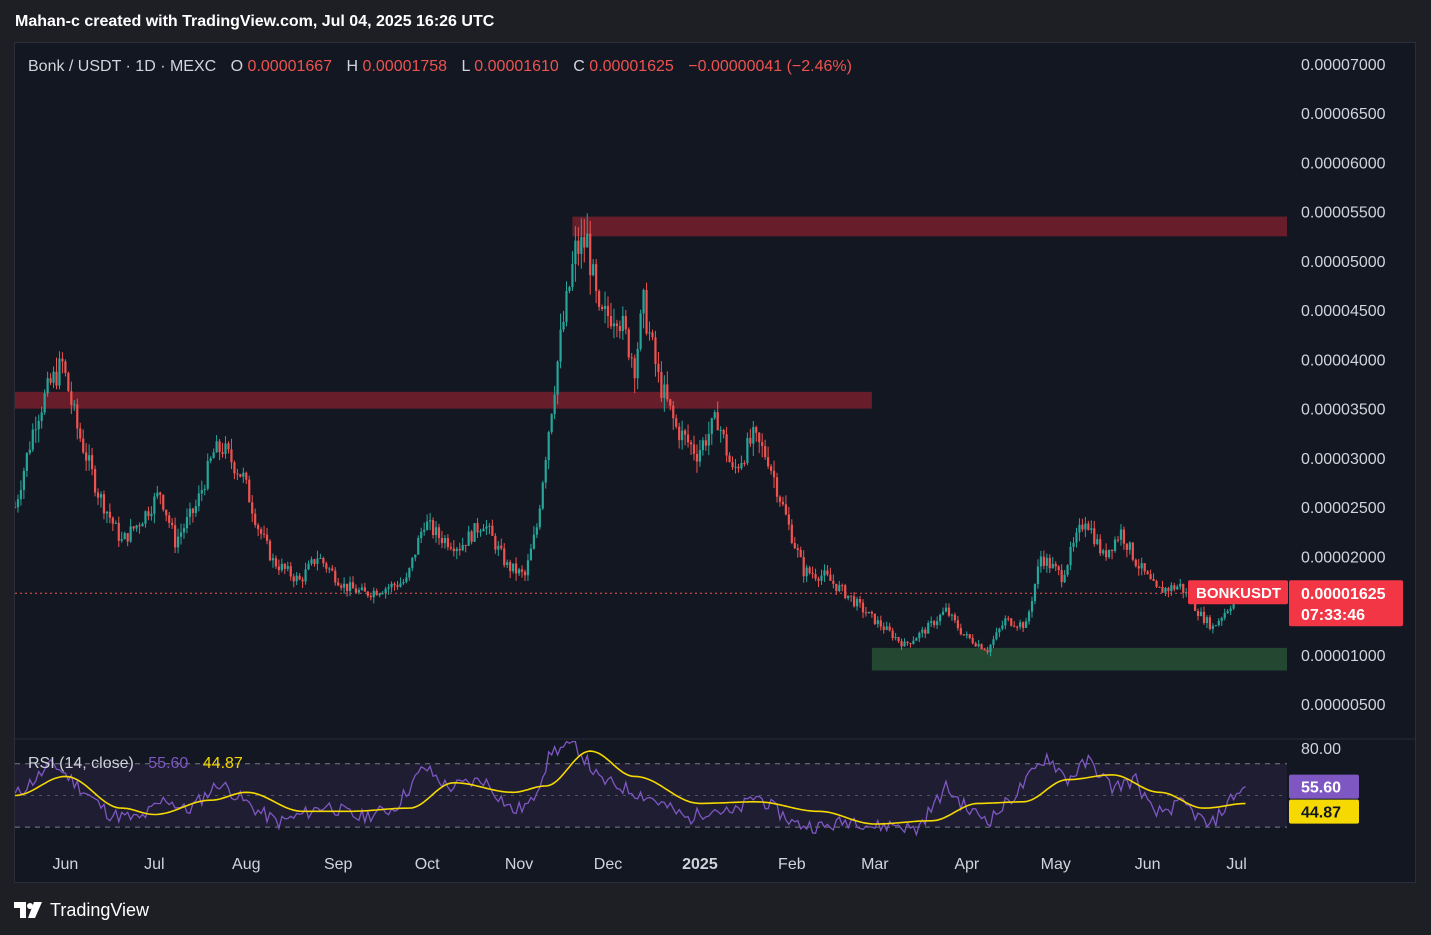 The height and width of the screenshot is (935, 1431). What do you see at coordinates (651, 795) in the screenshot?
I see `rsi-band-fill` at bounding box center [651, 795].